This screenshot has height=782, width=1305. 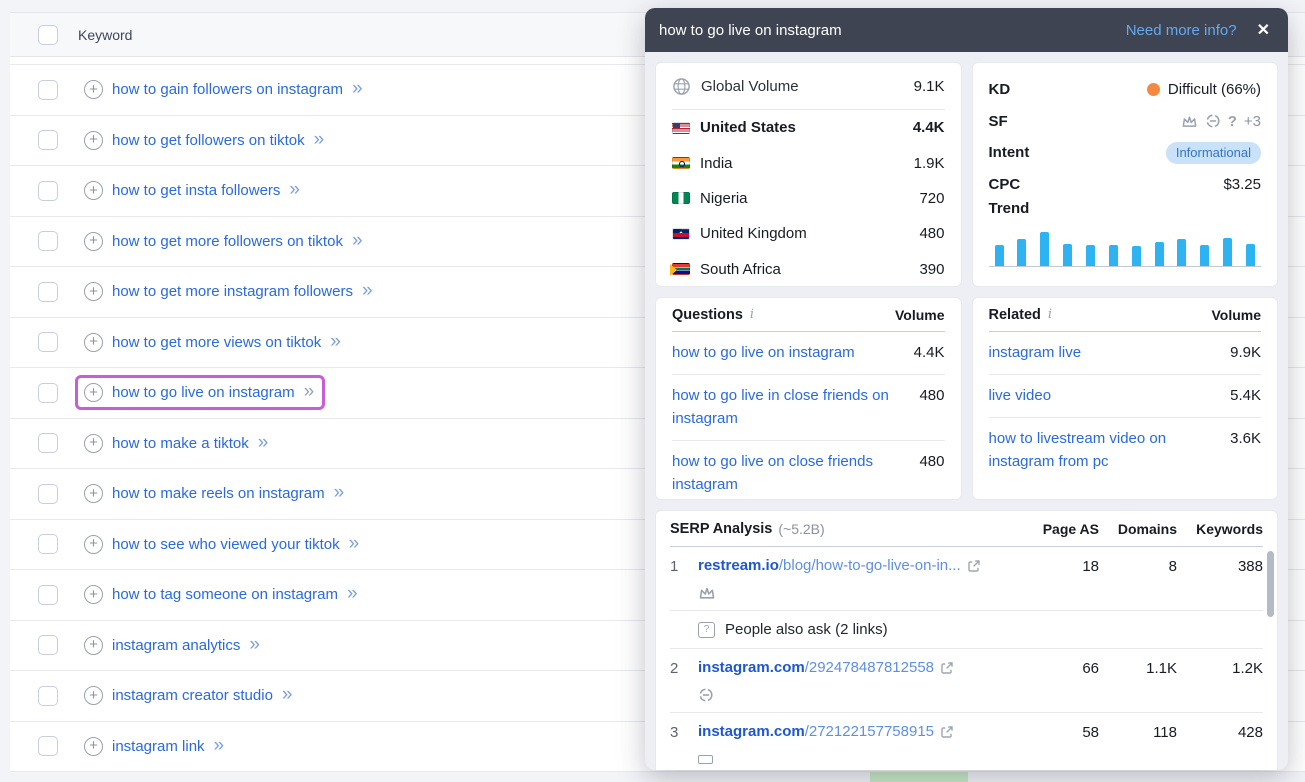 I want to click on question-link: how to go live on instagram, so click(x=763, y=352).